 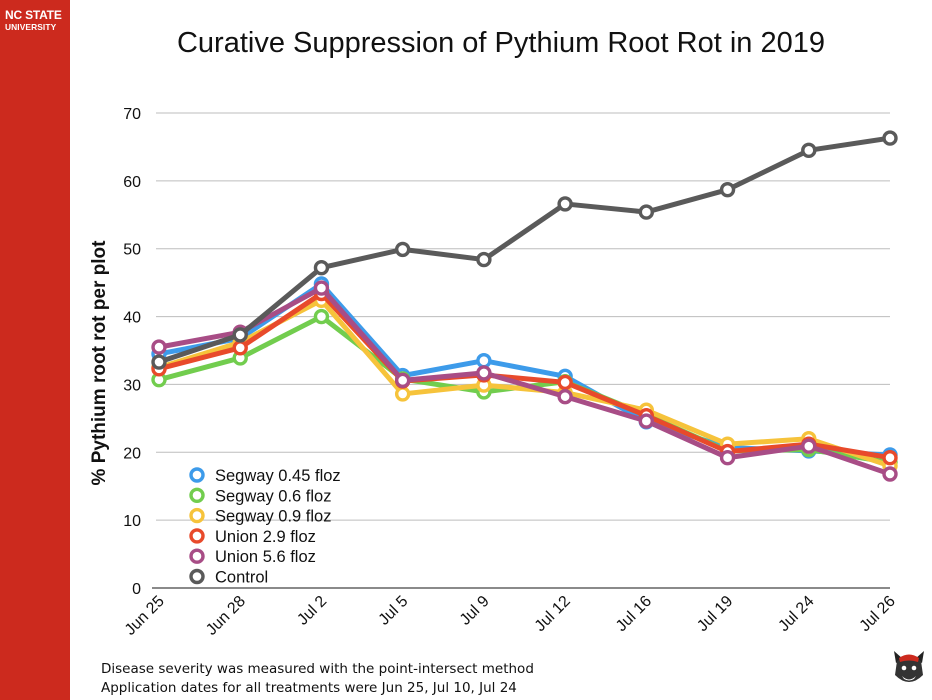 What do you see at coordinates (394, 611) in the screenshot?
I see `x-tick-label: Jul 5` at bounding box center [394, 611].